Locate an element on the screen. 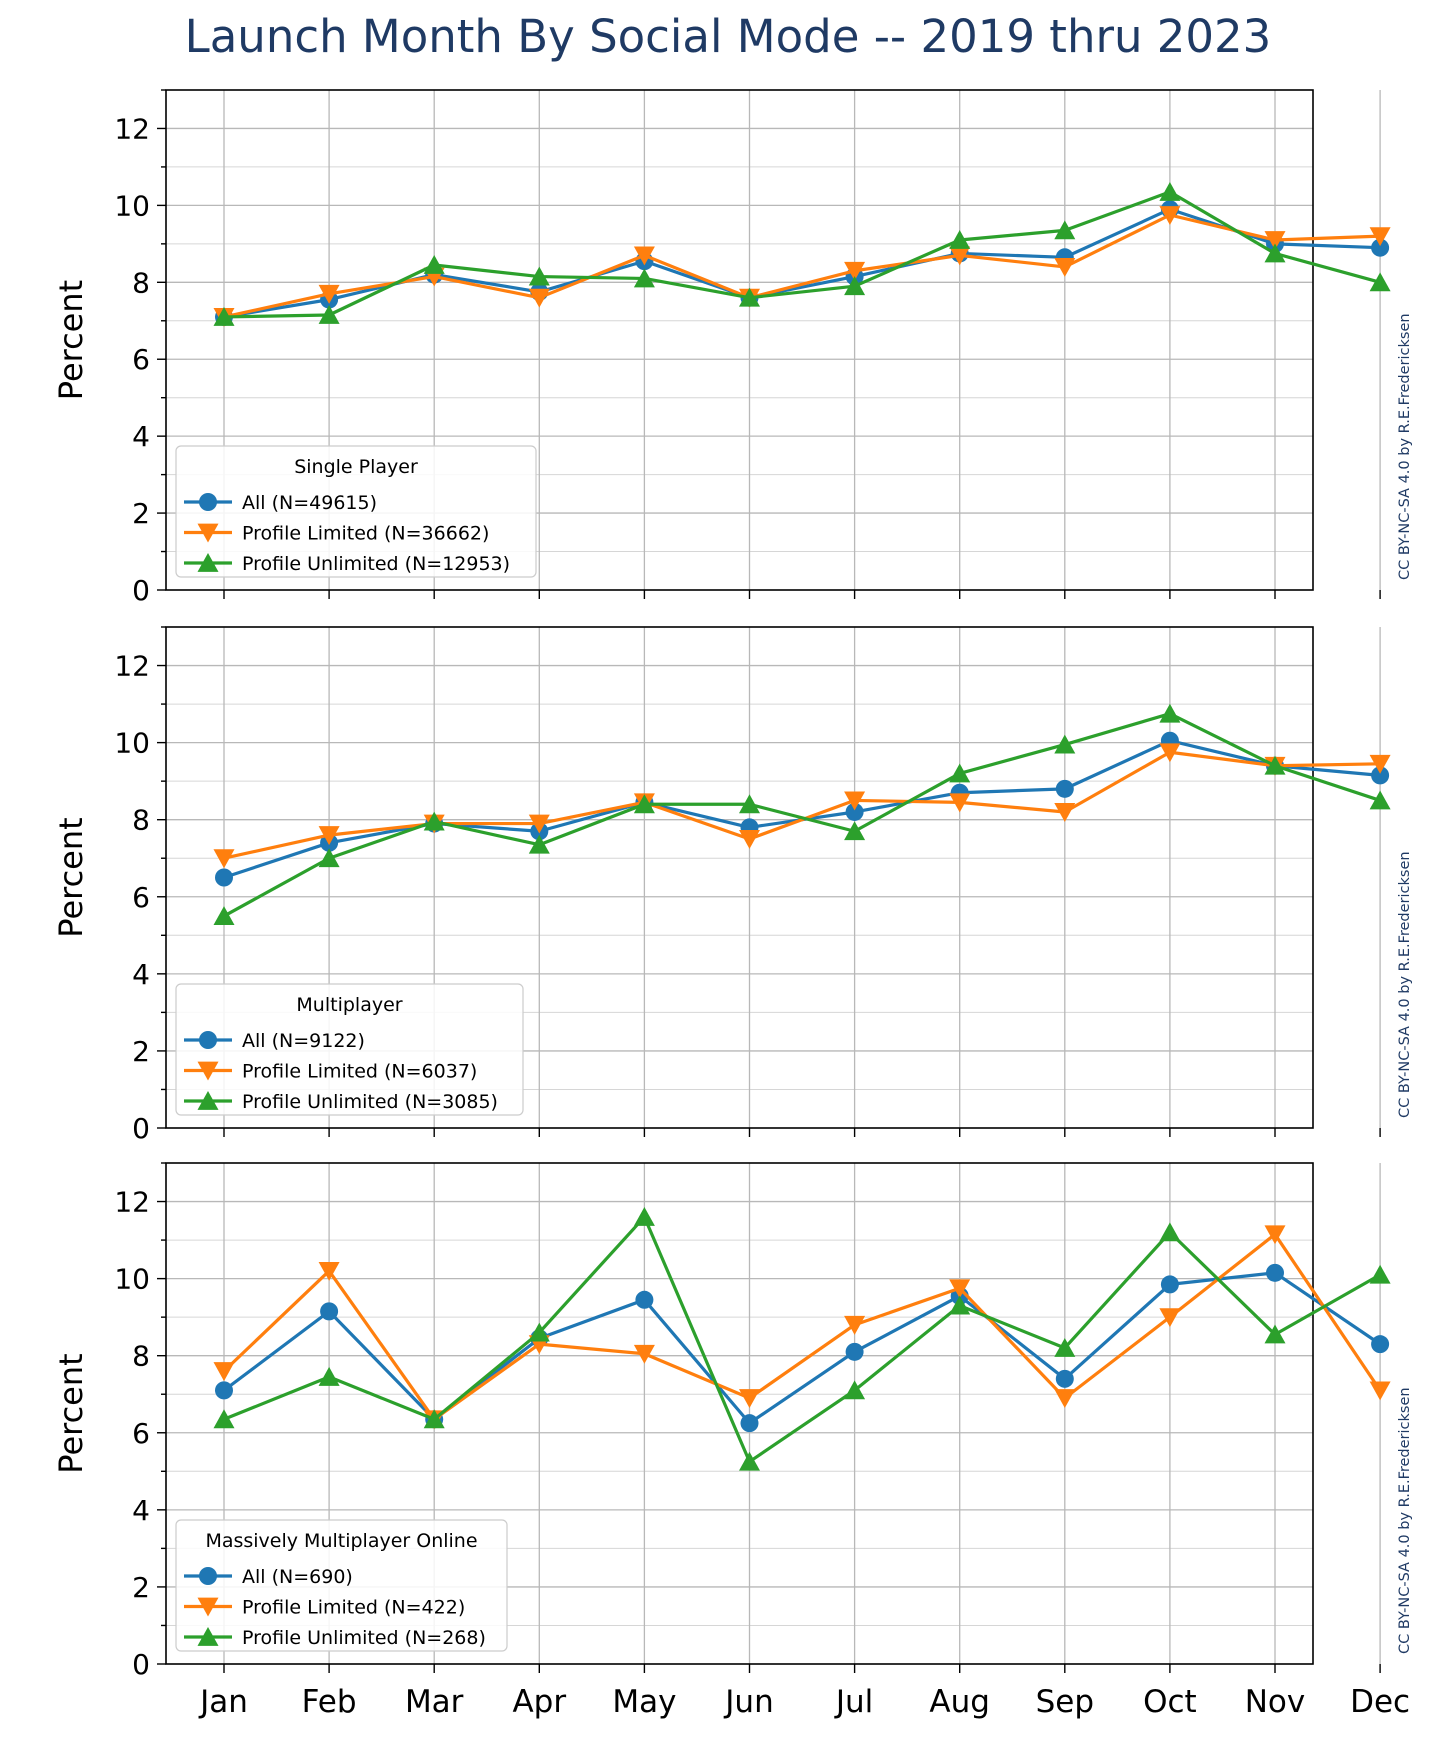 The width and height of the screenshot is (1456, 1751). x-tick-label: Oct is located at coordinates (1170, 1702).